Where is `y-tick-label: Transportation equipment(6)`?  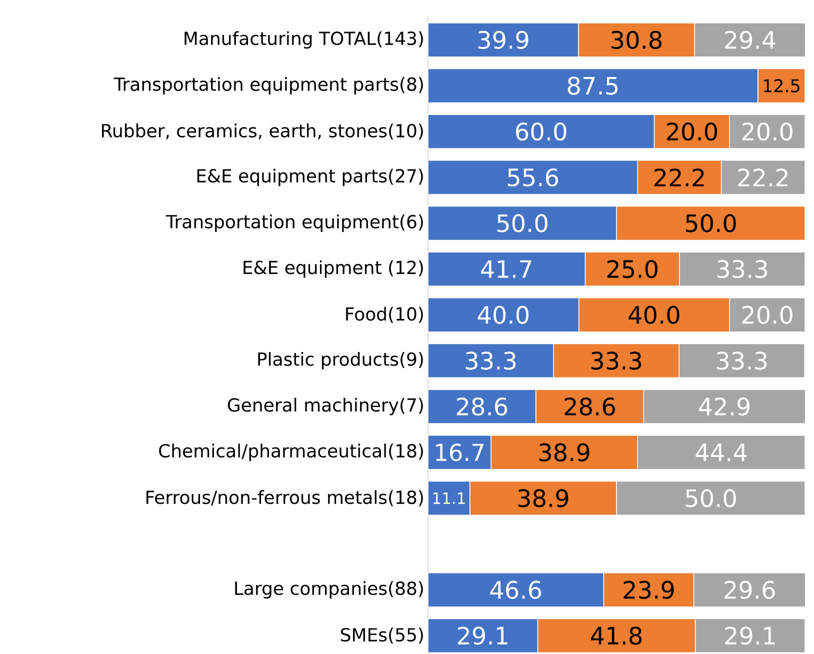 y-tick-label: Transportation equipment(6) is located at coordinates (294, 223).